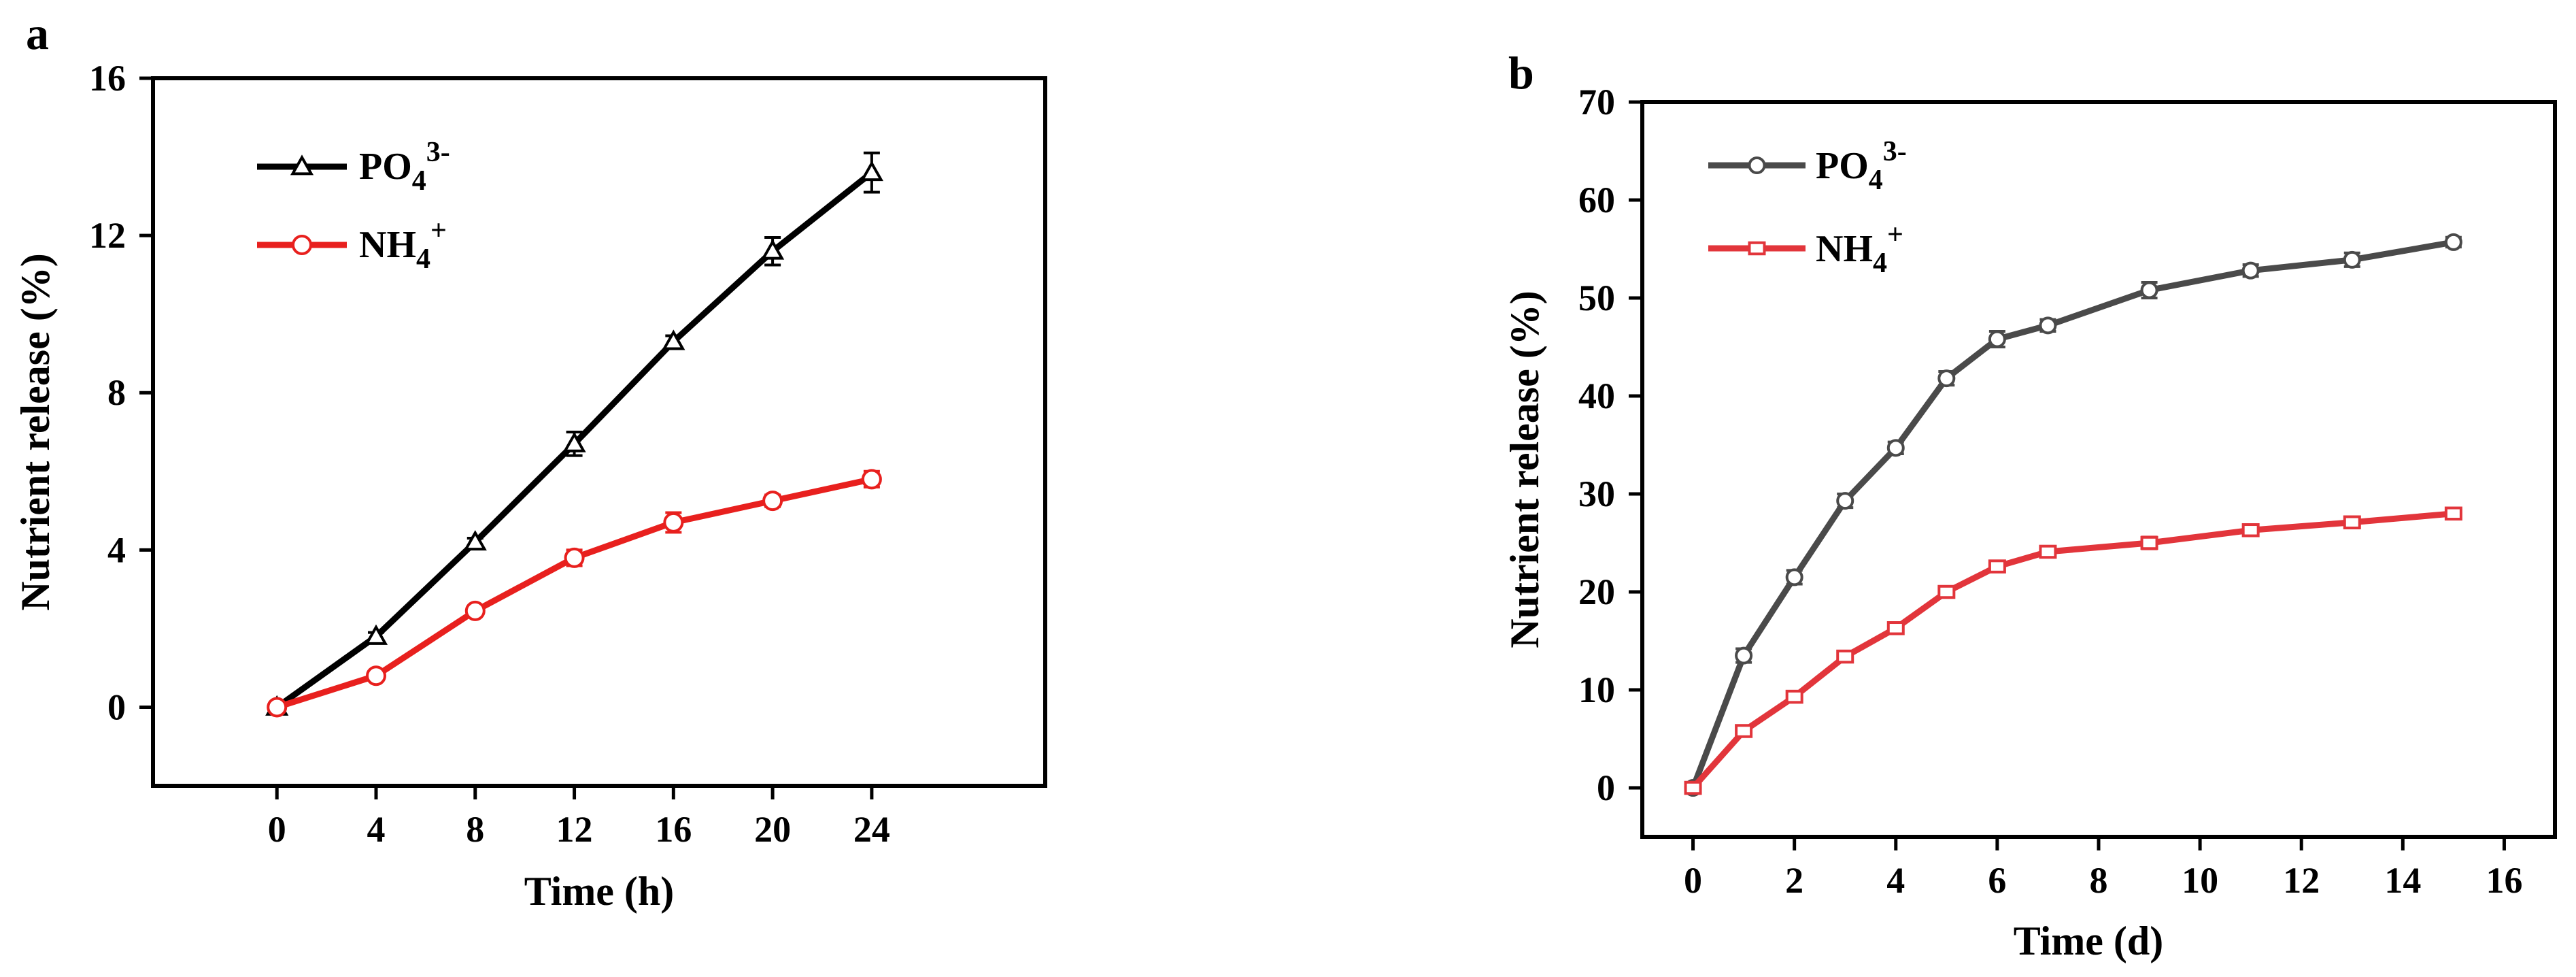  Describe the element at coordinates (574, 830) in the screenshot. I see `x-tick-label-a-12: 12` at that location.